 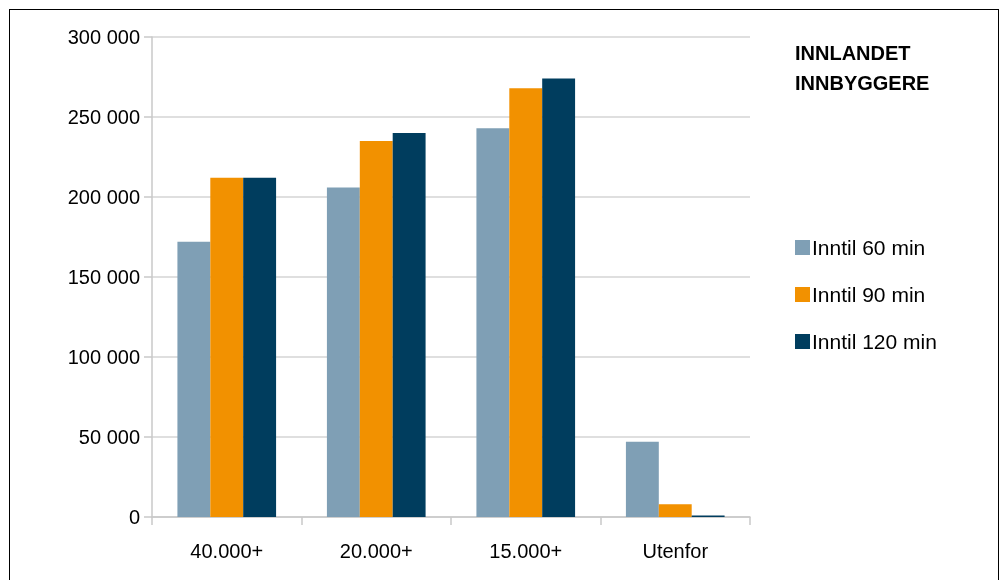 I want to click on legend-label: Inntil 90 min, so click(x=869, y=294).